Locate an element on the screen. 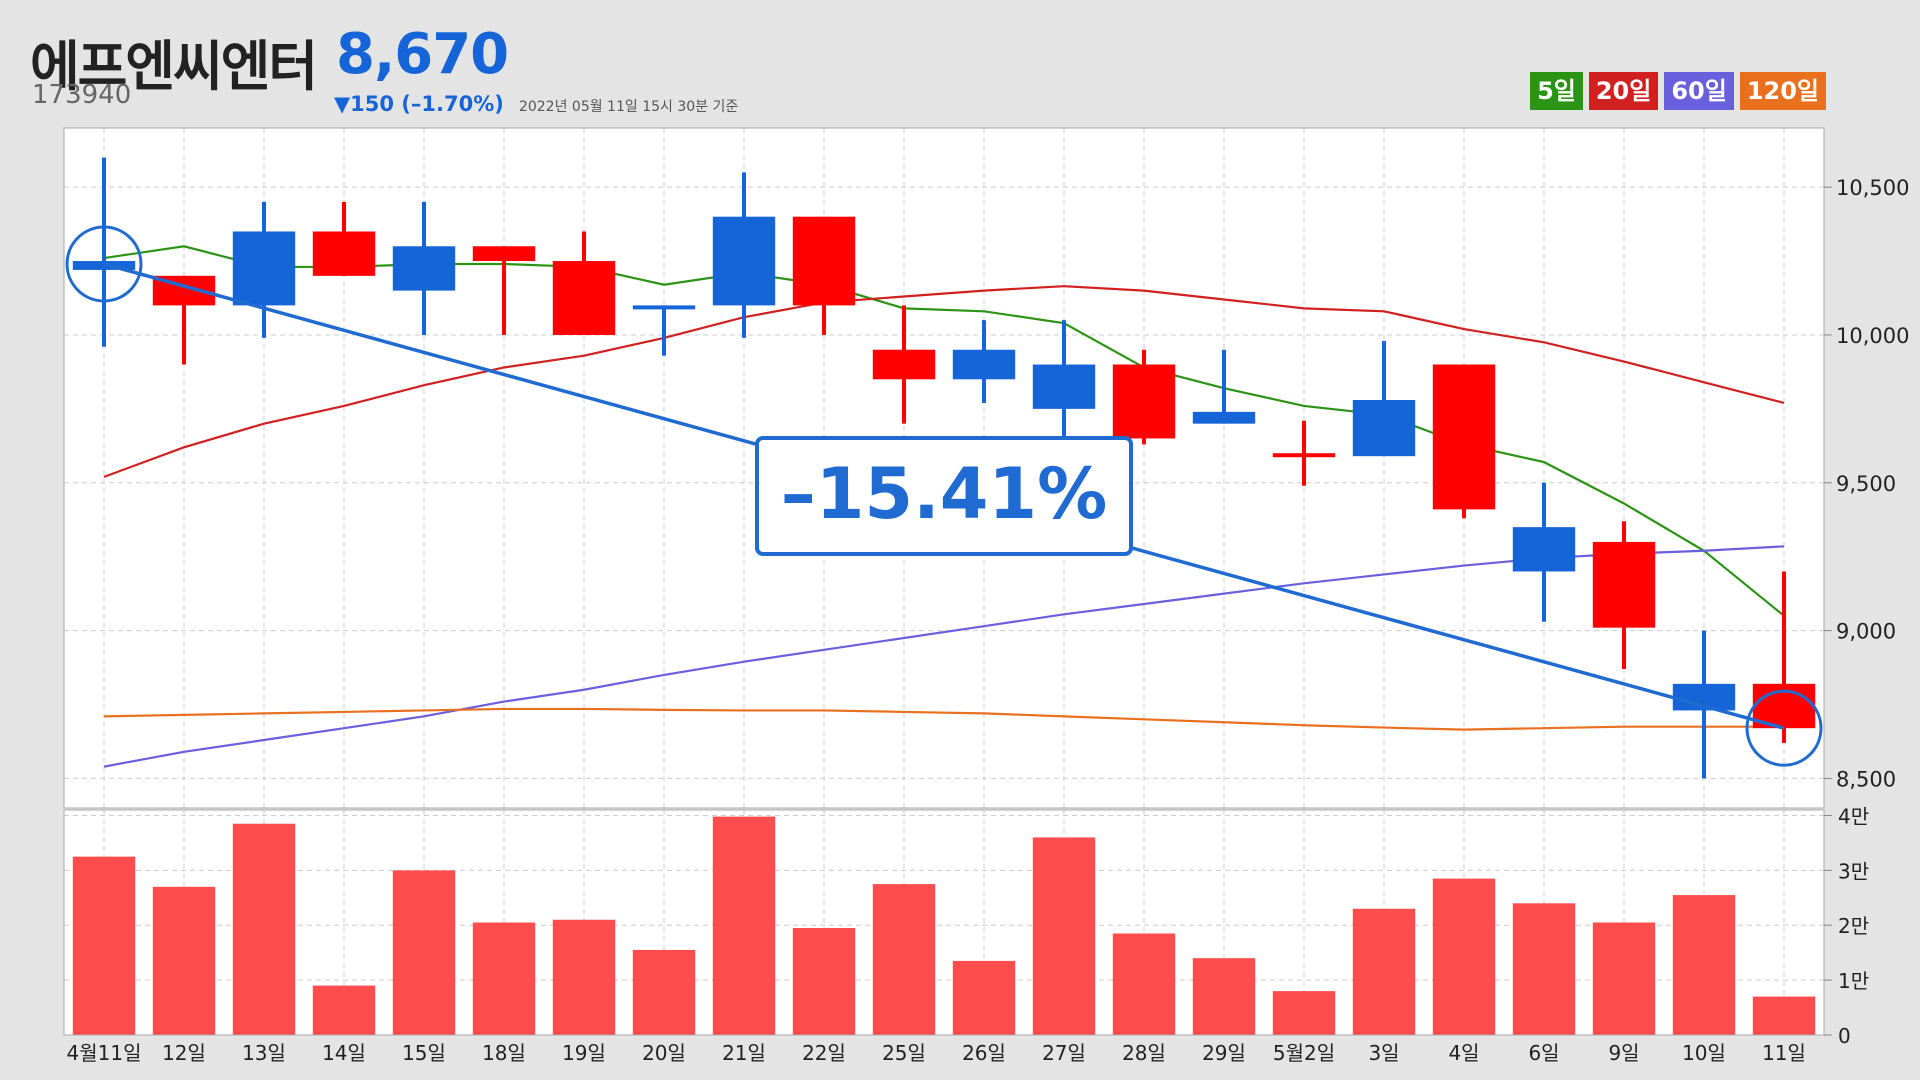  x-tick-label: 15일 is located at coordinates (424, 1053).